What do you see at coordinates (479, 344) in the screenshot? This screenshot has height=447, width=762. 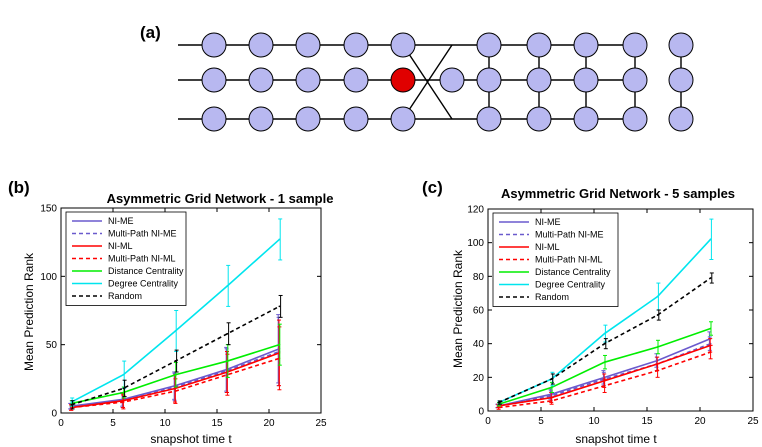 I see `y-tick-label: 40` at bounding box center [479, 344].